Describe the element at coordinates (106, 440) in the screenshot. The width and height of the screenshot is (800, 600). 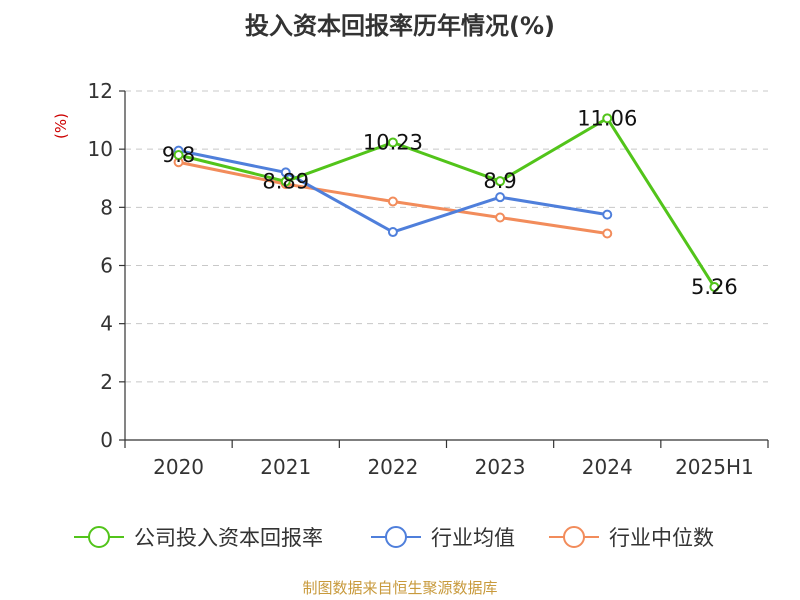
I see `y-tick-label: 0` at that location.